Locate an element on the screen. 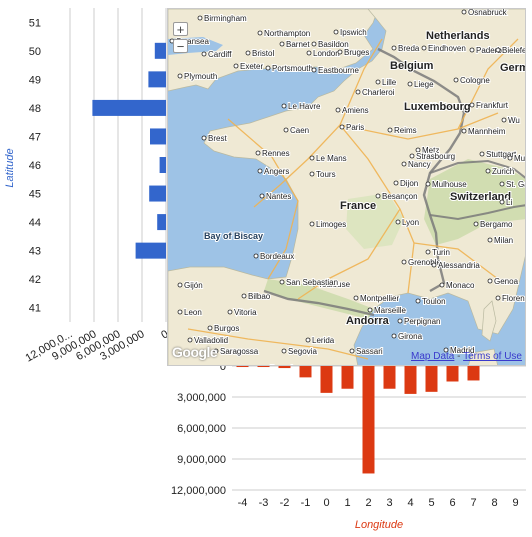 This screenshot has width=532, height=537. longitude-category-label: -3 is located at coordinates (264, 503).